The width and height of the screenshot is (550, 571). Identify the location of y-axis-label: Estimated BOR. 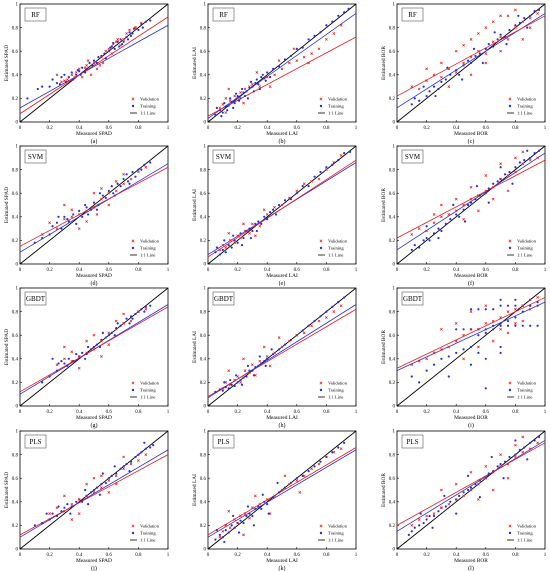
(384, 347).